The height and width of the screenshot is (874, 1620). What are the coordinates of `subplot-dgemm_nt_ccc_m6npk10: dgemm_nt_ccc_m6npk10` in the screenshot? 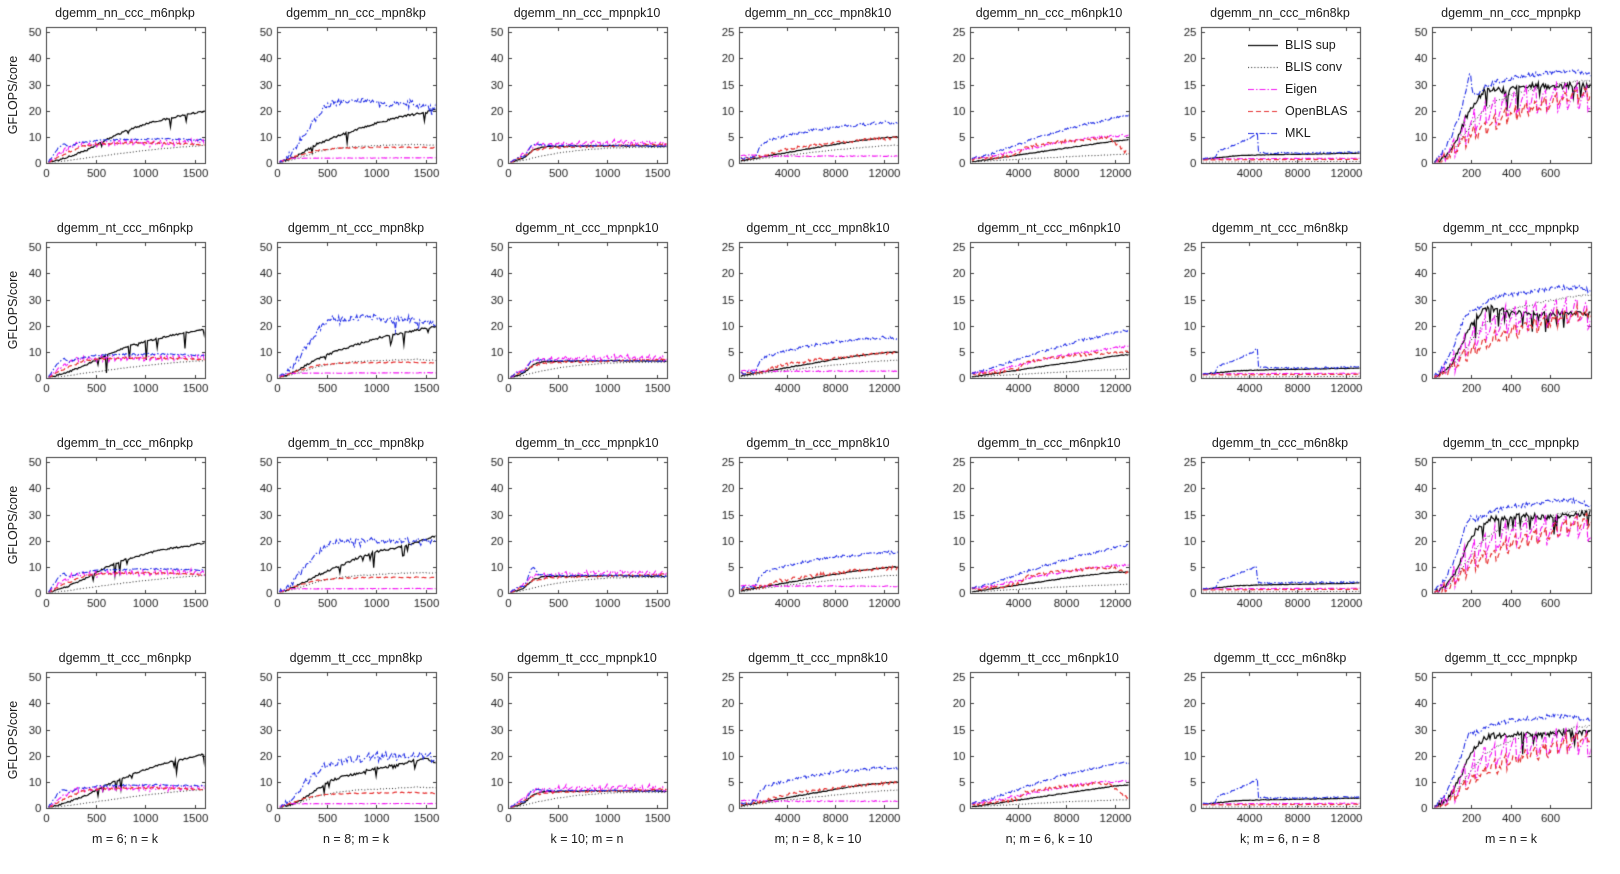 It's located at (1039, 322).